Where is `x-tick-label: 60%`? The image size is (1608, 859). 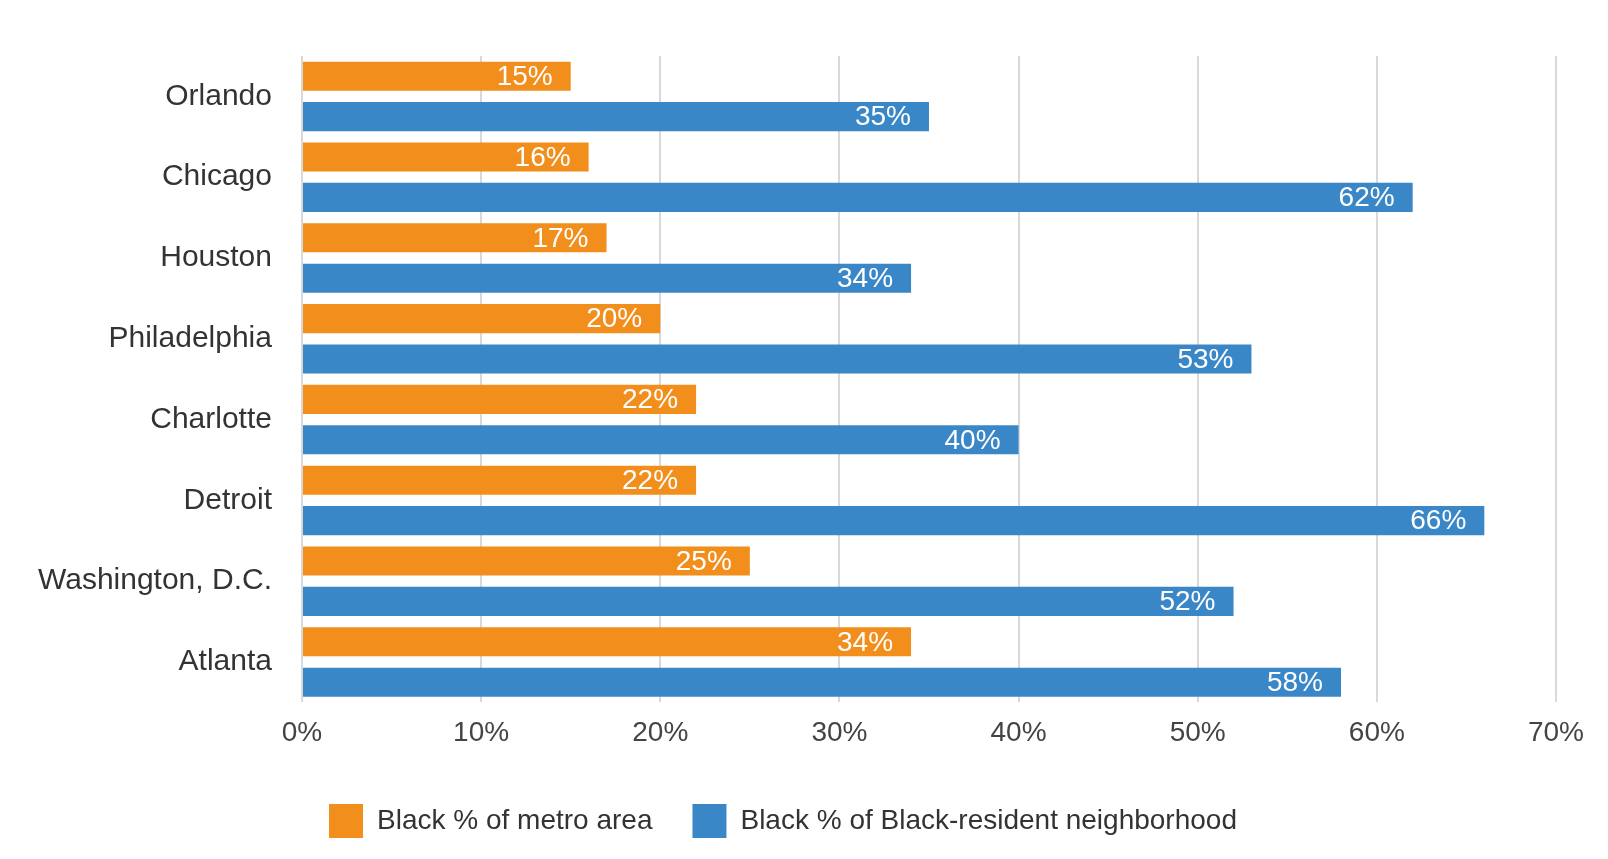 x-tick-label: 60% is located at coordinates (1376, 731).